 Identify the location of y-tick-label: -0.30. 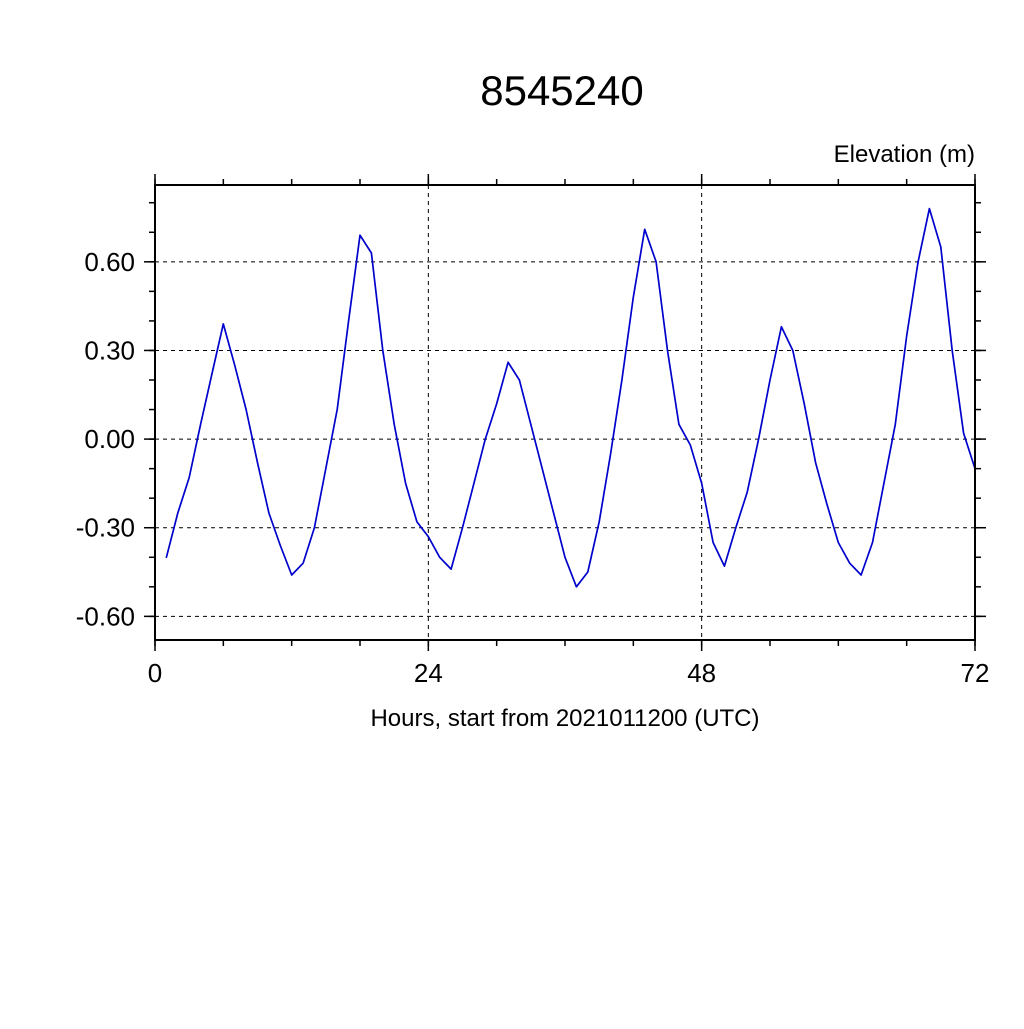
(105, 528).